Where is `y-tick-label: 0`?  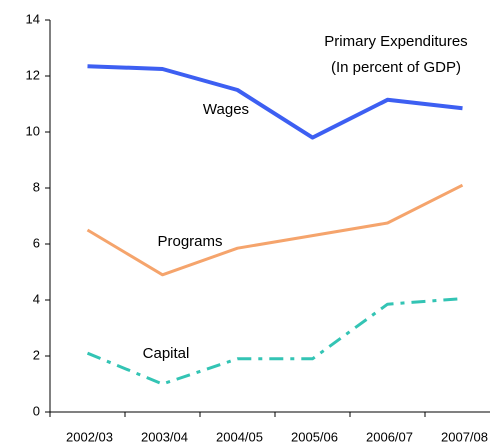 y-tick-label: 0 is located at coordinates (36, 410).